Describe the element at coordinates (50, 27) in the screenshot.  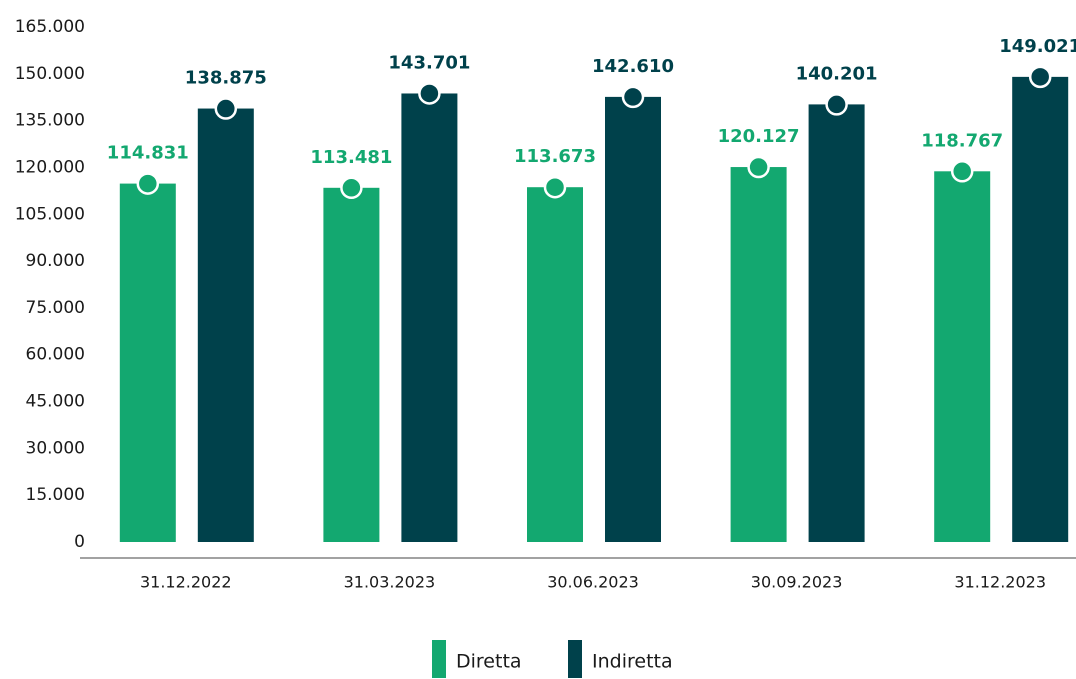
I see `y-tick-label: 165.000` at that location.